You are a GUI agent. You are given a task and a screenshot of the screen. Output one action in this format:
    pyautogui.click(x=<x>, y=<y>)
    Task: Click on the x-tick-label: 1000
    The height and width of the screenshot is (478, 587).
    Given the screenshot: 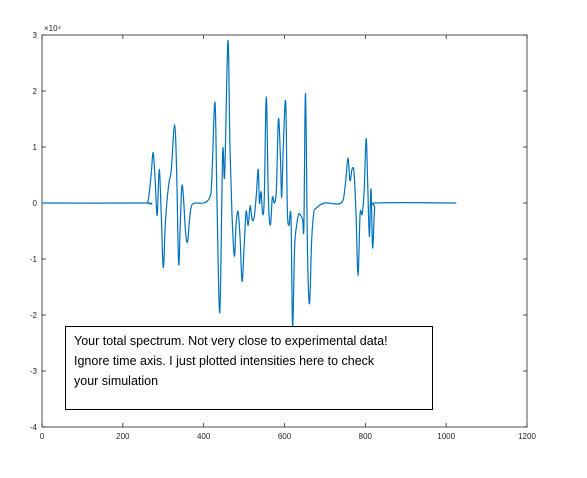 What is the action you would take?
    pyautogui.click(x=446, y=436)
    